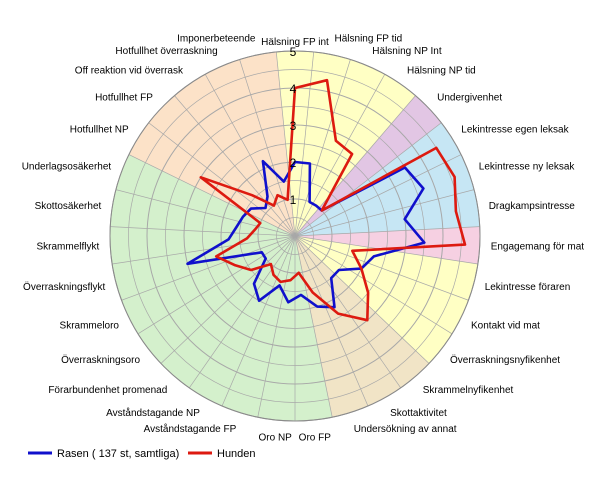 This screenshot has width=600, height=480. I want to click on category-label: Dragkampsintresse, so click(532, 206).